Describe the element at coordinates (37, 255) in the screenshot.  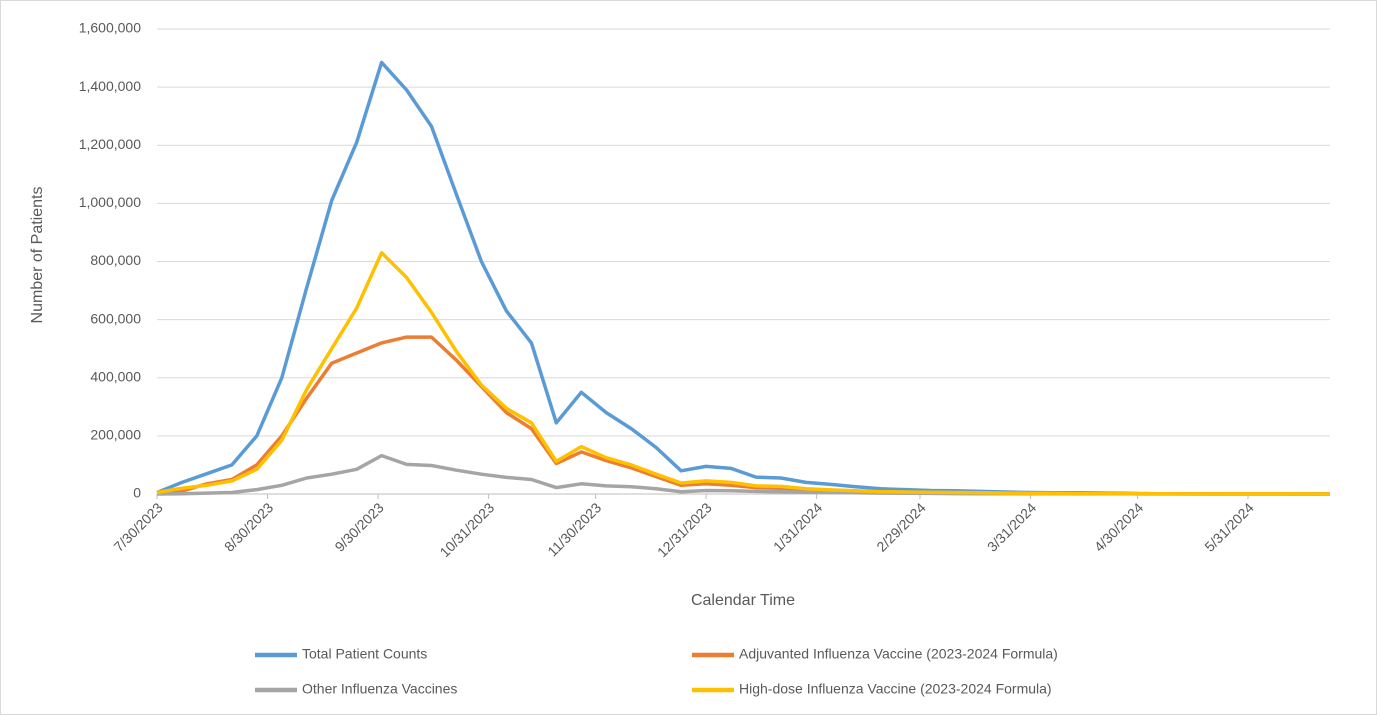
I see `y-axis-title: Number of Patients` at that location.